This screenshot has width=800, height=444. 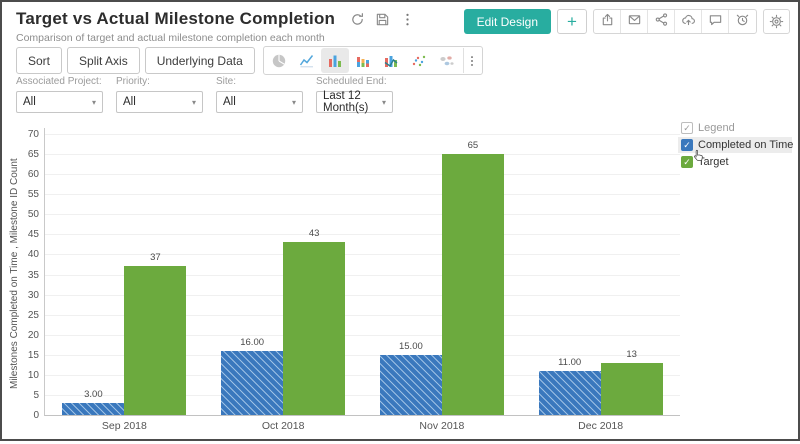 I want to click on filter-scheduled-end: Scheduled End: Last 12 Month(s) ▾, so click(x=354, y=95).